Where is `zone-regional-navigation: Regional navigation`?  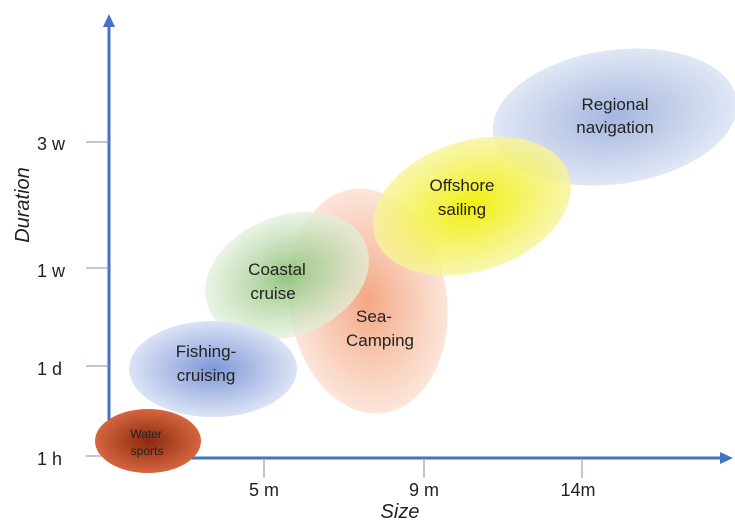
zone-regional-navigation: Regional navigation is located at coordinates (613, 117).